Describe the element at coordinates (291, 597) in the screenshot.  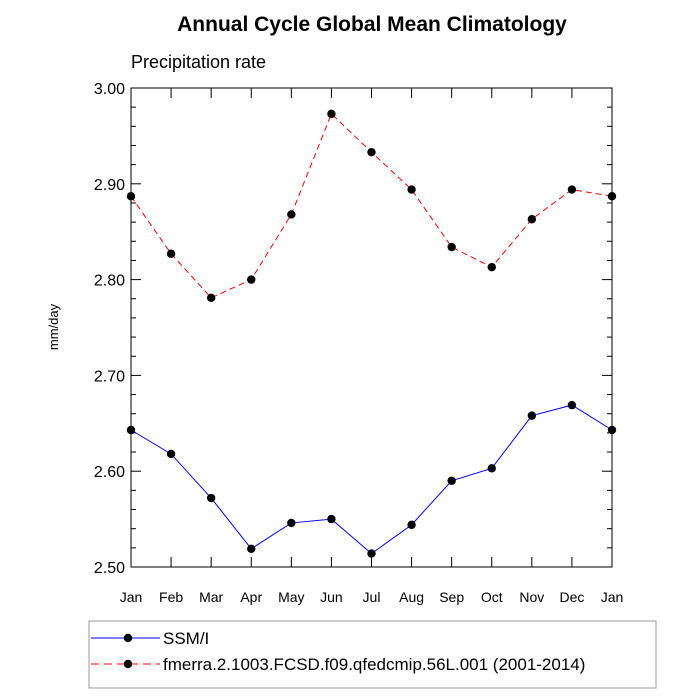
I see `x-tick-label: May` at that location.